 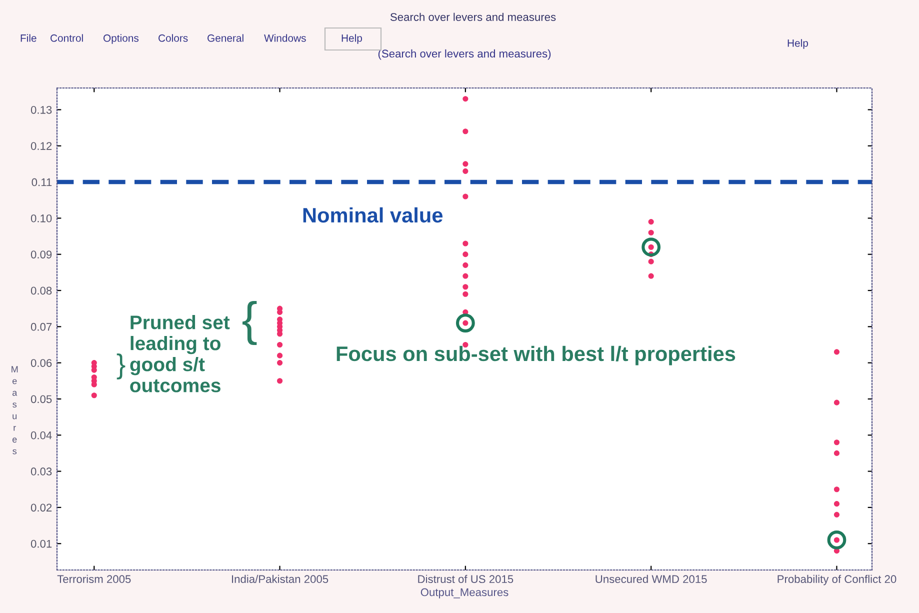 I want to click on x-tick-label: India/Pakistan 2005, so click(x=280, y=579).